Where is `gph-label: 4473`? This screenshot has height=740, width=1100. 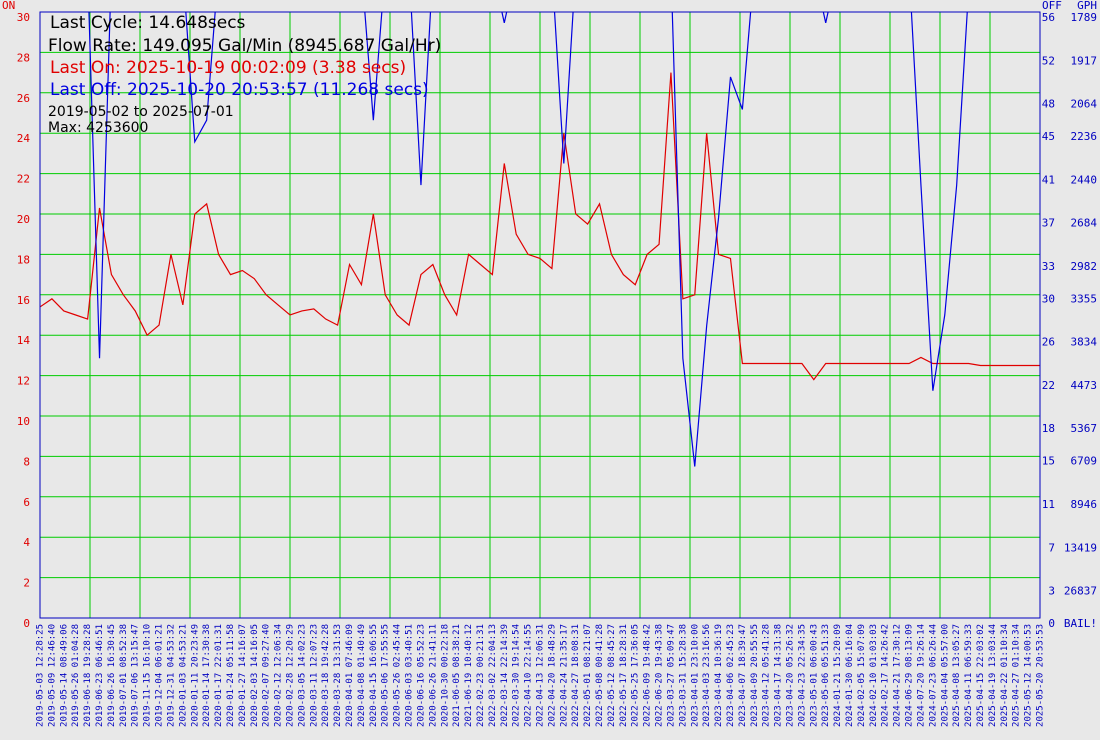 gph-label: 4473 is located at coordinates (1084, 385).